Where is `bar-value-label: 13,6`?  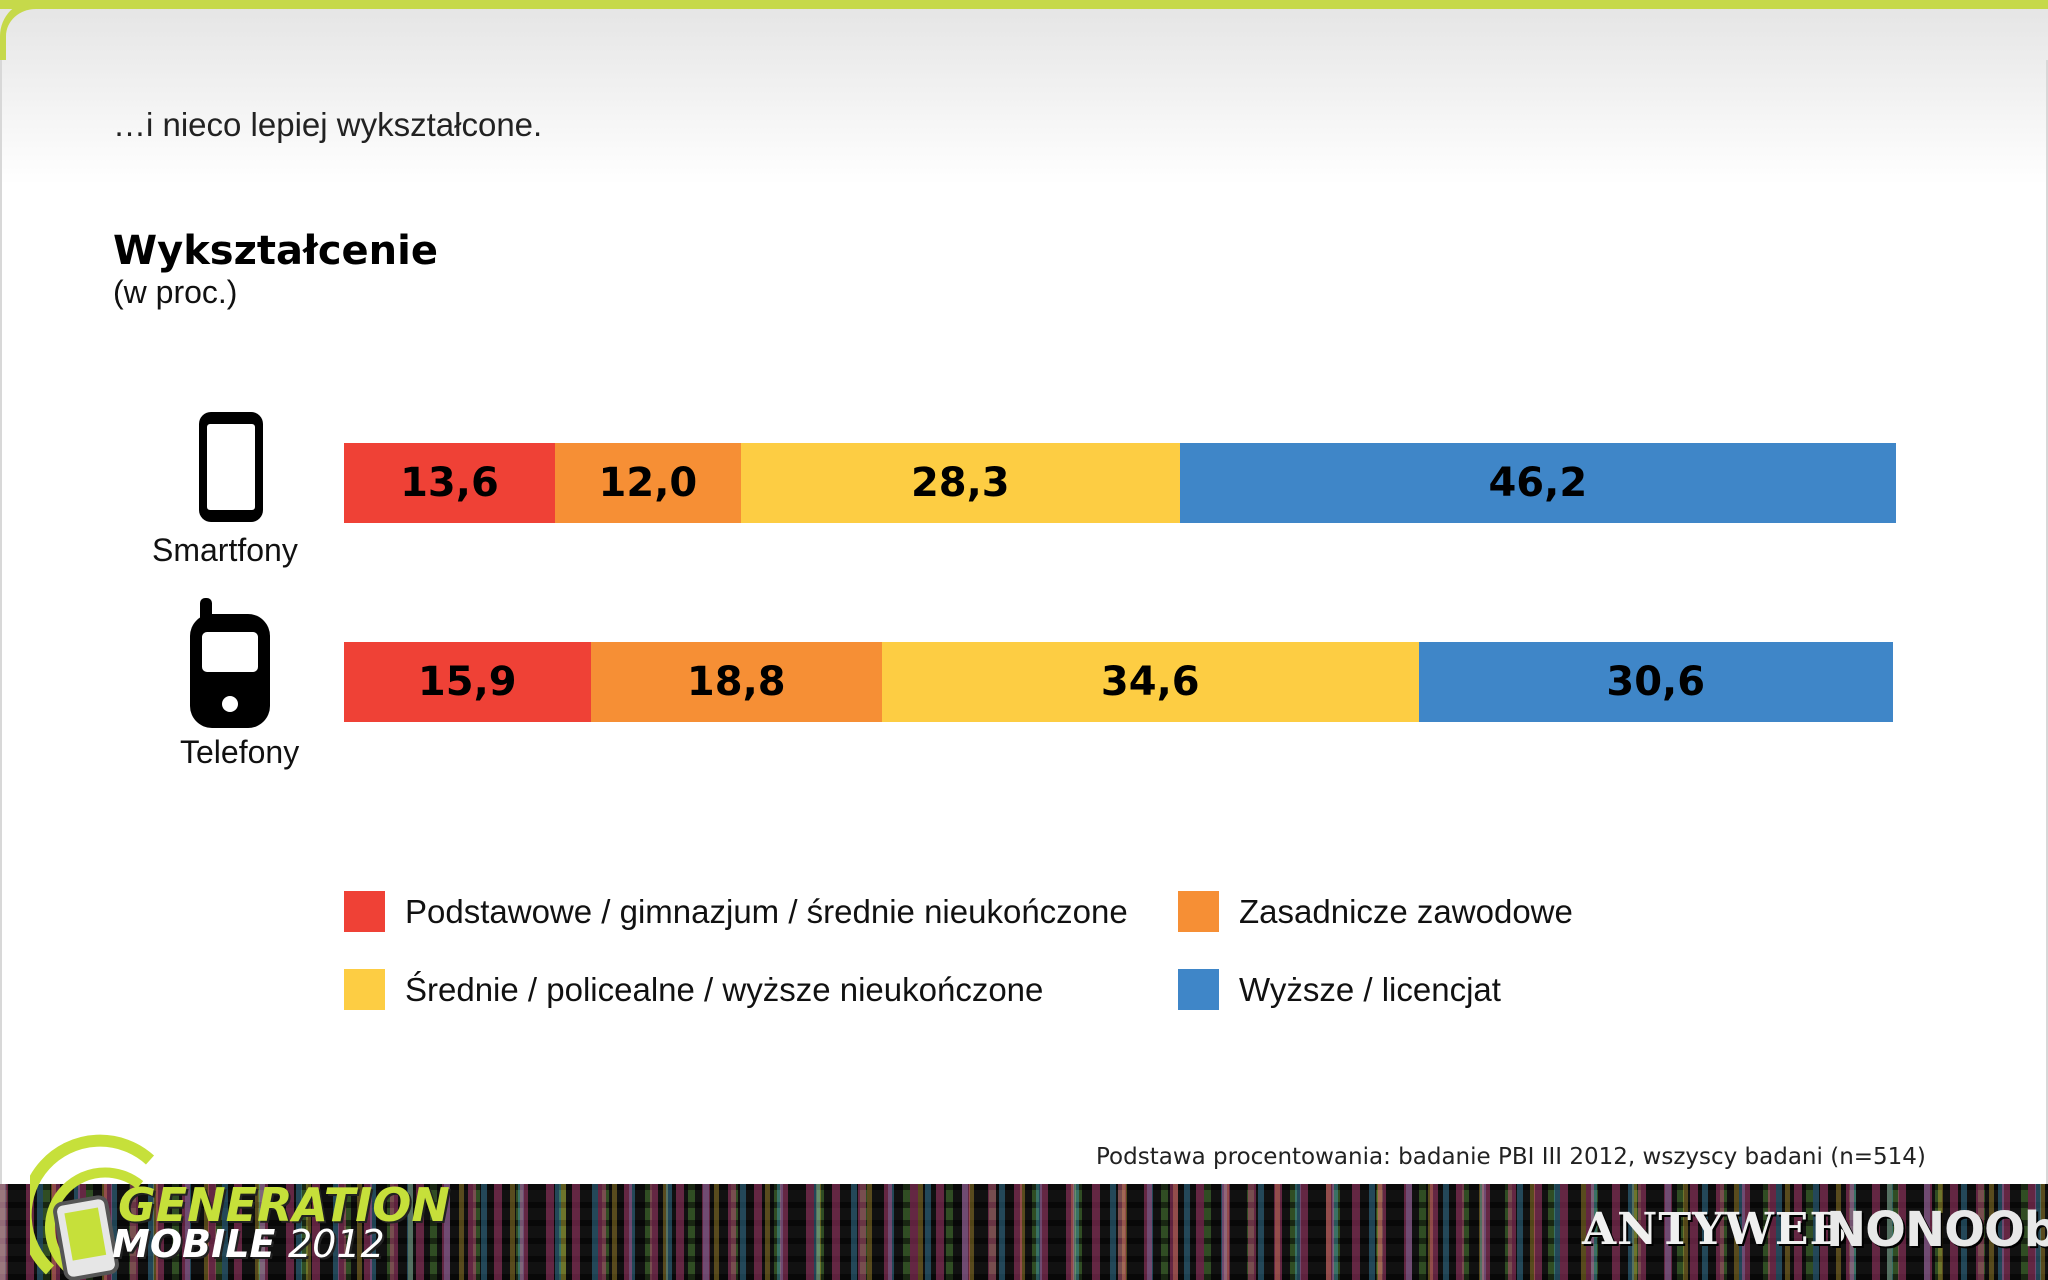 bar-value-label: 13,6 is located at coordinates (449, 483).